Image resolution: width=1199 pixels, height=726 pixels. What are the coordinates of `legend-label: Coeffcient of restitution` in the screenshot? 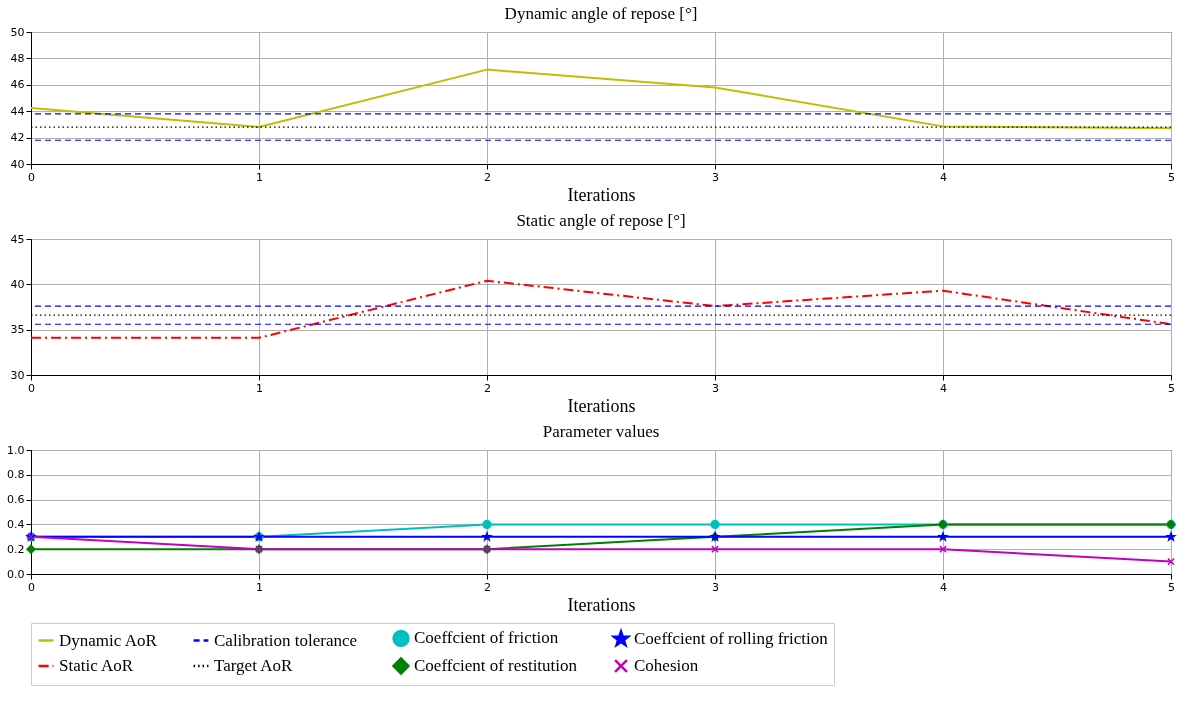 It's located at (496, 665).